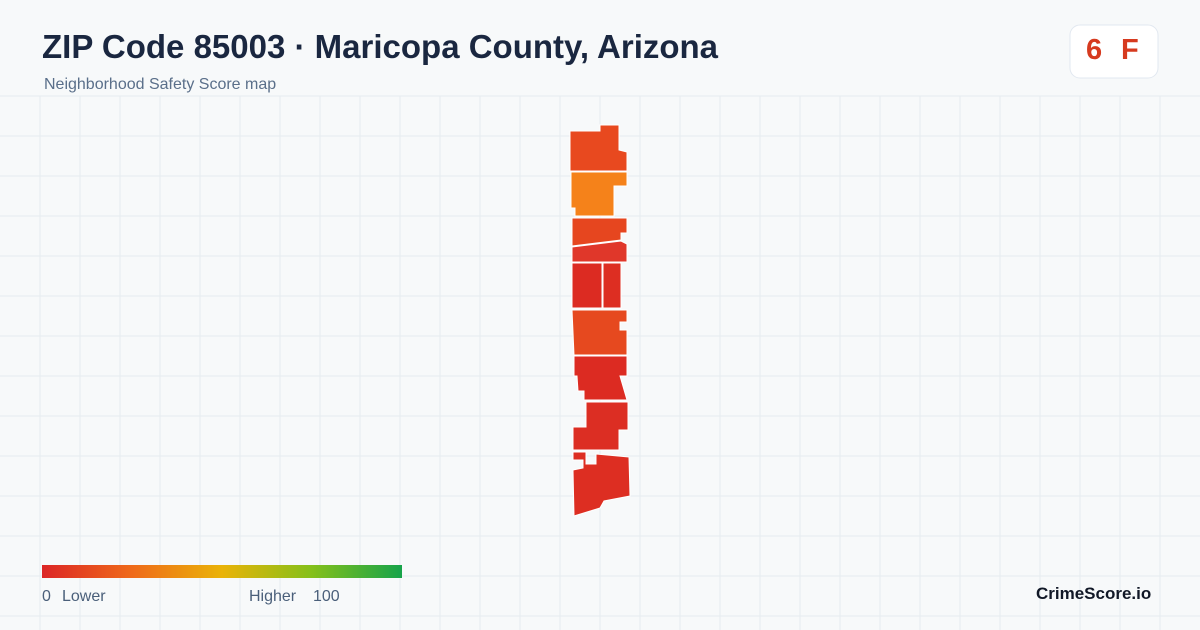 The image size is (1200, 630). I want to click on score-grade: F, so click(1130, 50).